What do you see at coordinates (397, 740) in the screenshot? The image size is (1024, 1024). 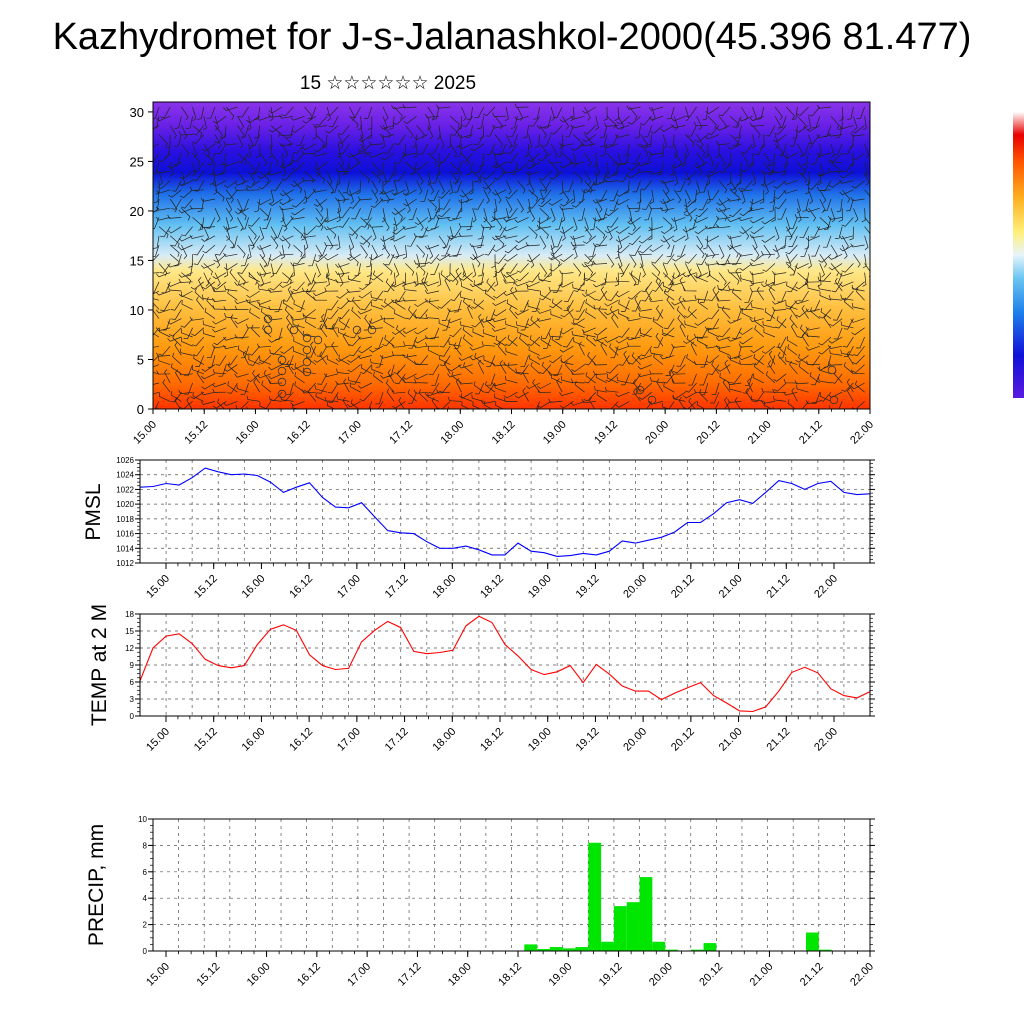 I see `x-tick-label: 17.12` at bounding box center [397, 740].